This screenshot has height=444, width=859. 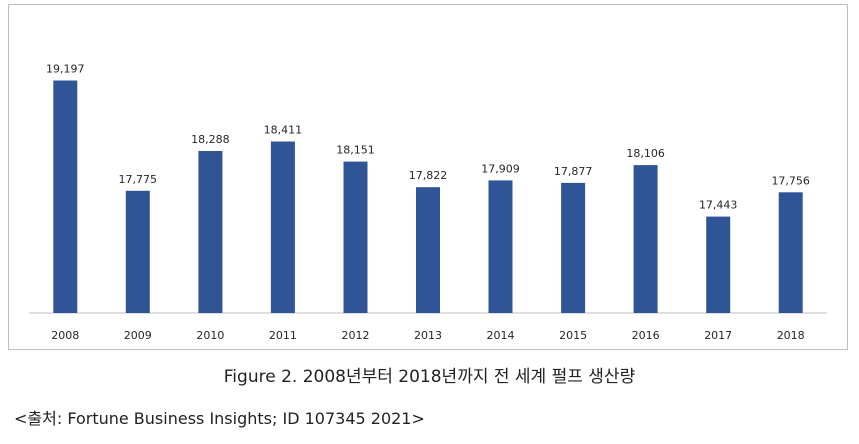 I want to click on bar-2010, so click(x=210, y=232).